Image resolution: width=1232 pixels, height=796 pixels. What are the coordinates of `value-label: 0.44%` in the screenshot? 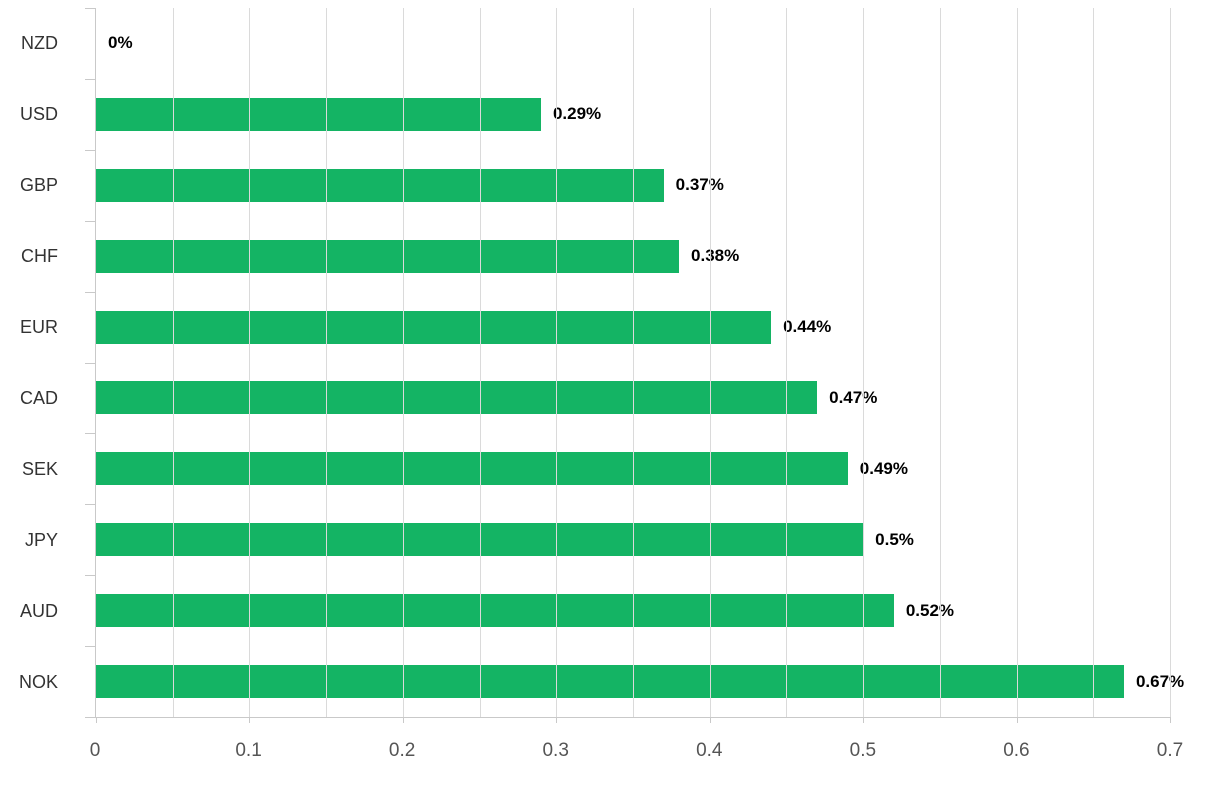 It's located at (807, 327).